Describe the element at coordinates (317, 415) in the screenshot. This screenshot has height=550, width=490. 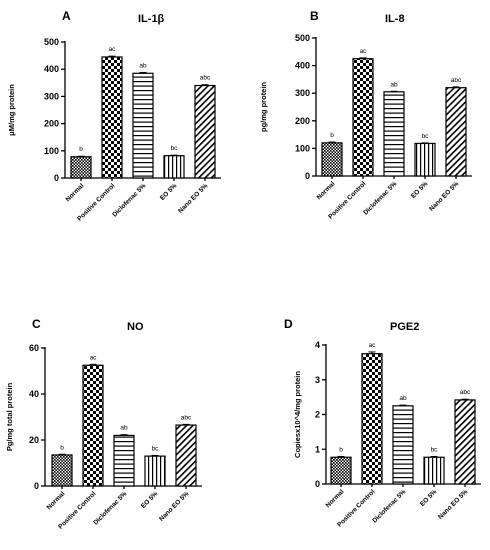
I see `y-tick-label: 2` at that location.